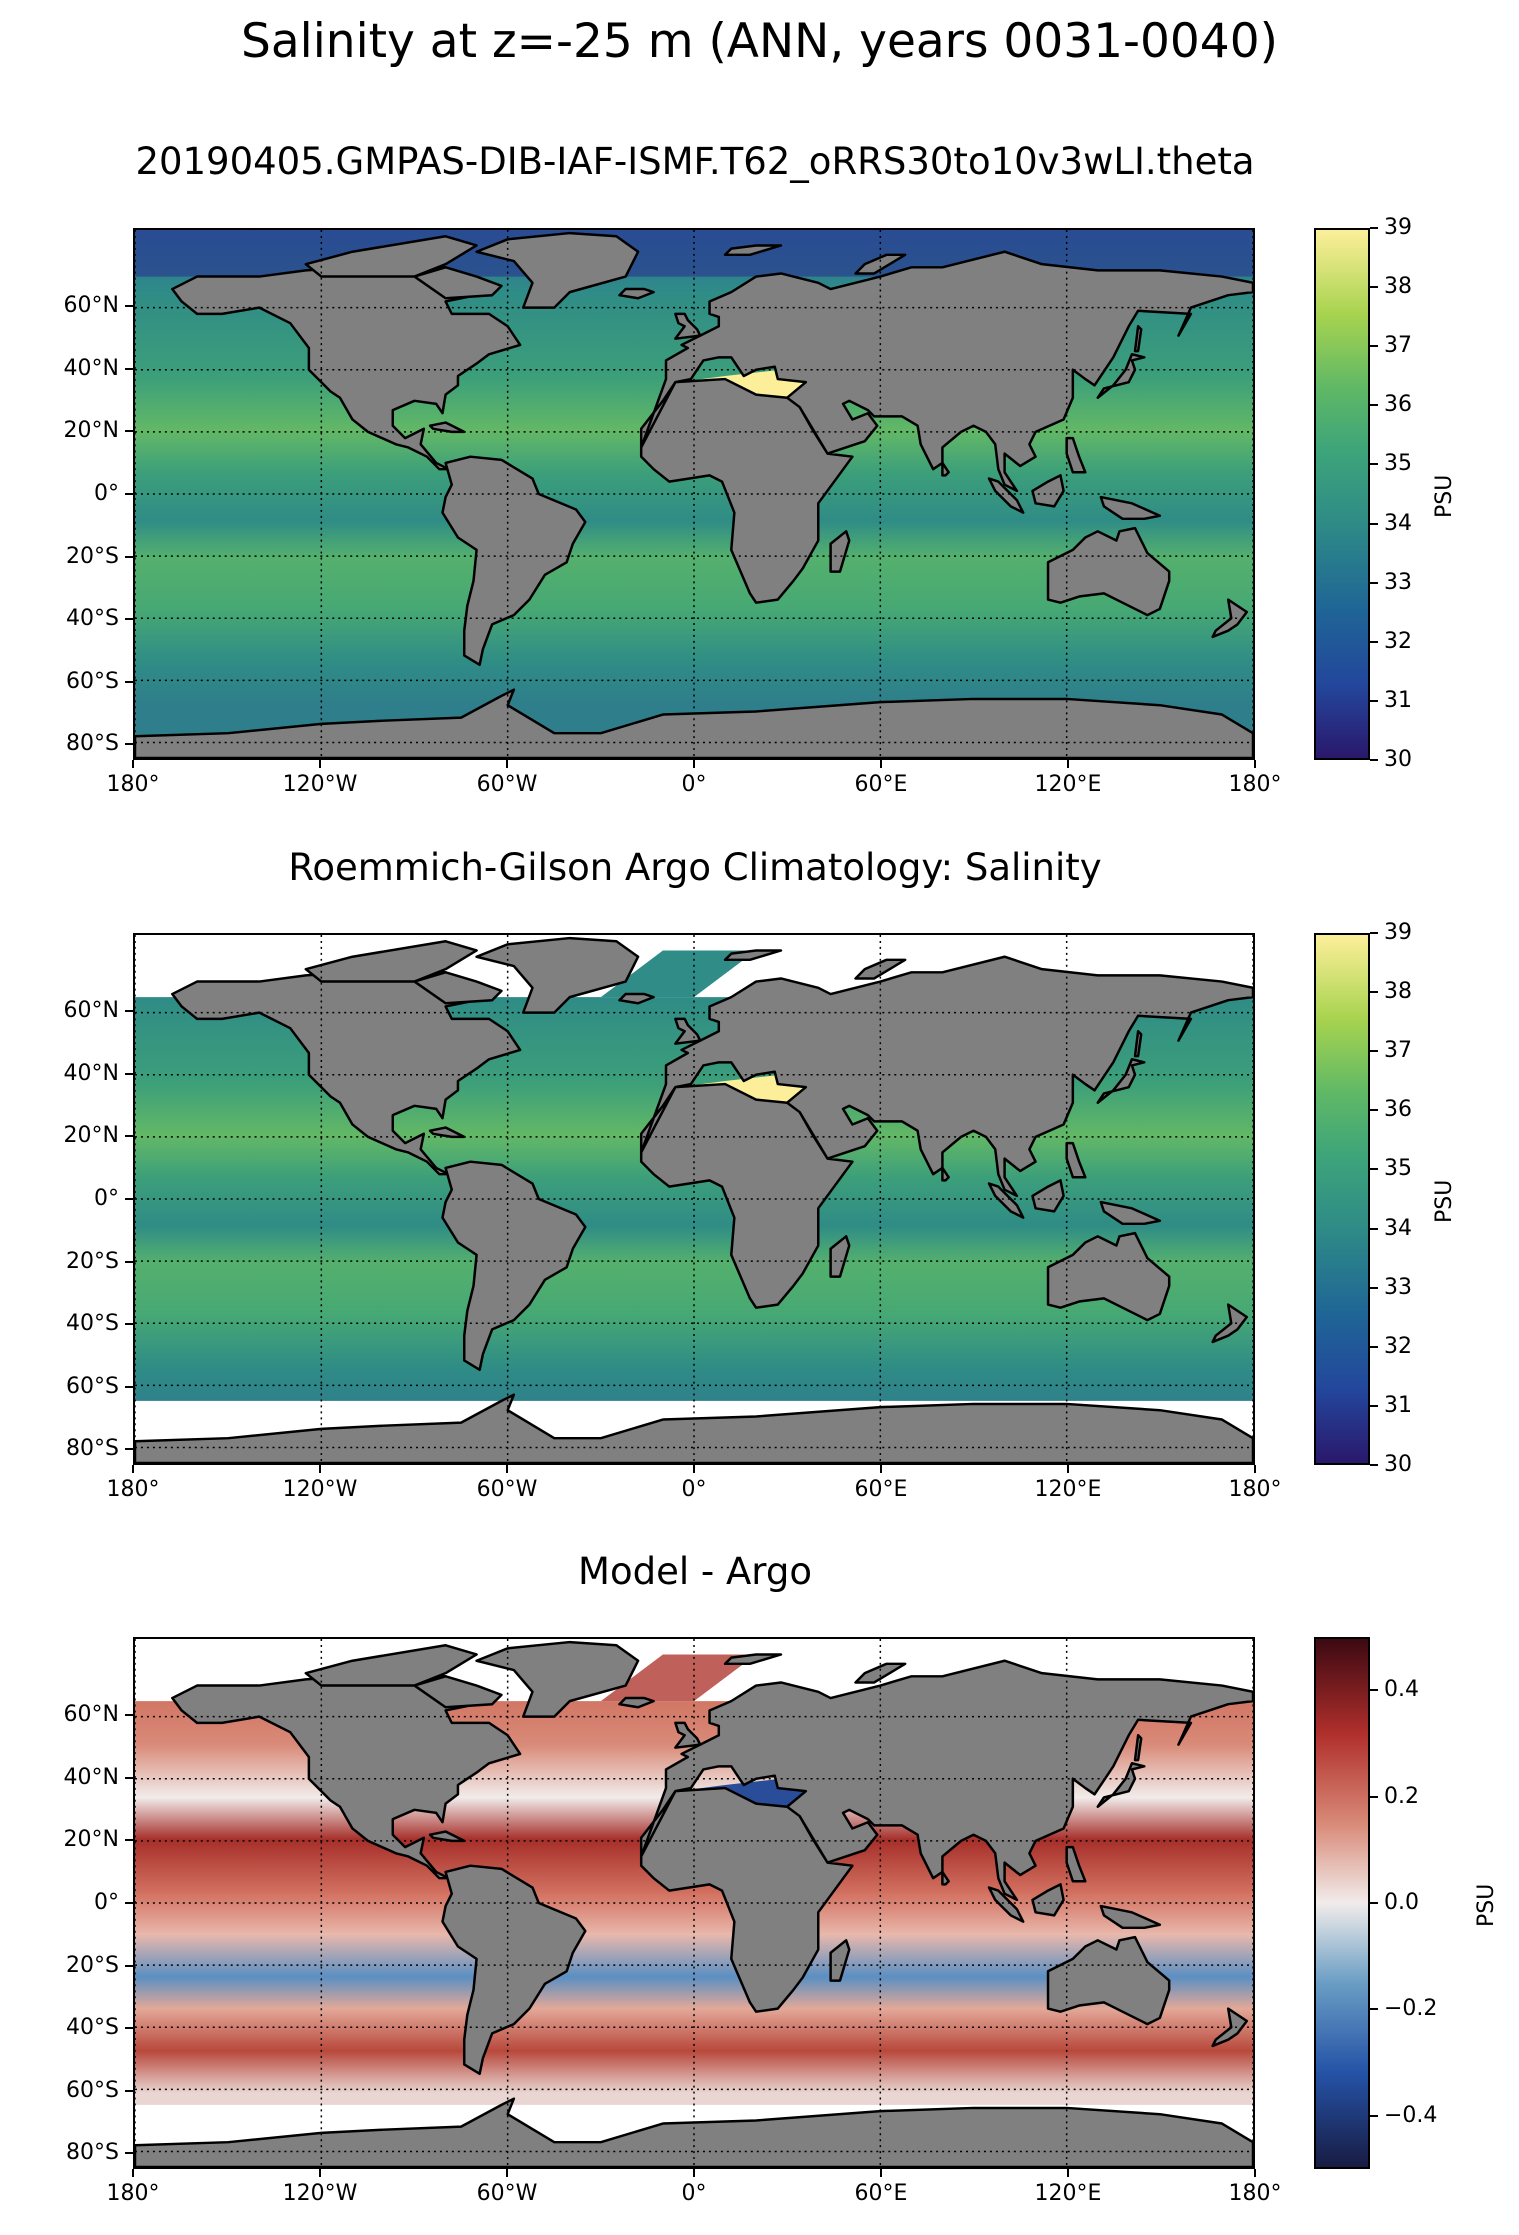 The height and width of the screenshot is (2235, 1519). I want to click on lat-tick-label: 80°S, so click(92, 1449).